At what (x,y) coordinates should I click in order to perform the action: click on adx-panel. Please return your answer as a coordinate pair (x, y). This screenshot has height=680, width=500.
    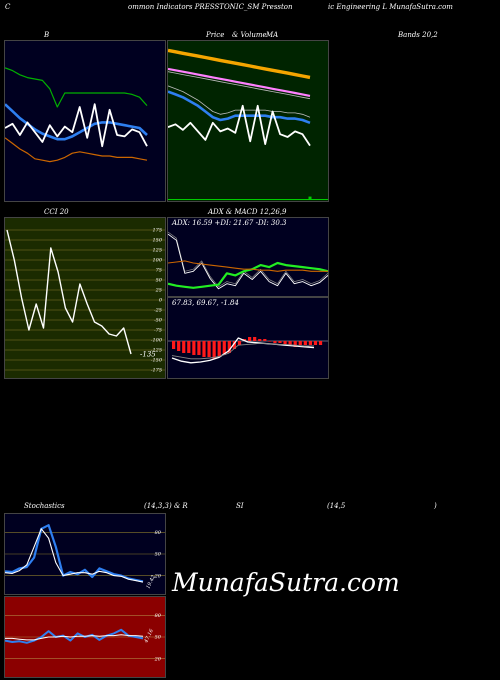
    Looking at the image, I should click on (248, 257).